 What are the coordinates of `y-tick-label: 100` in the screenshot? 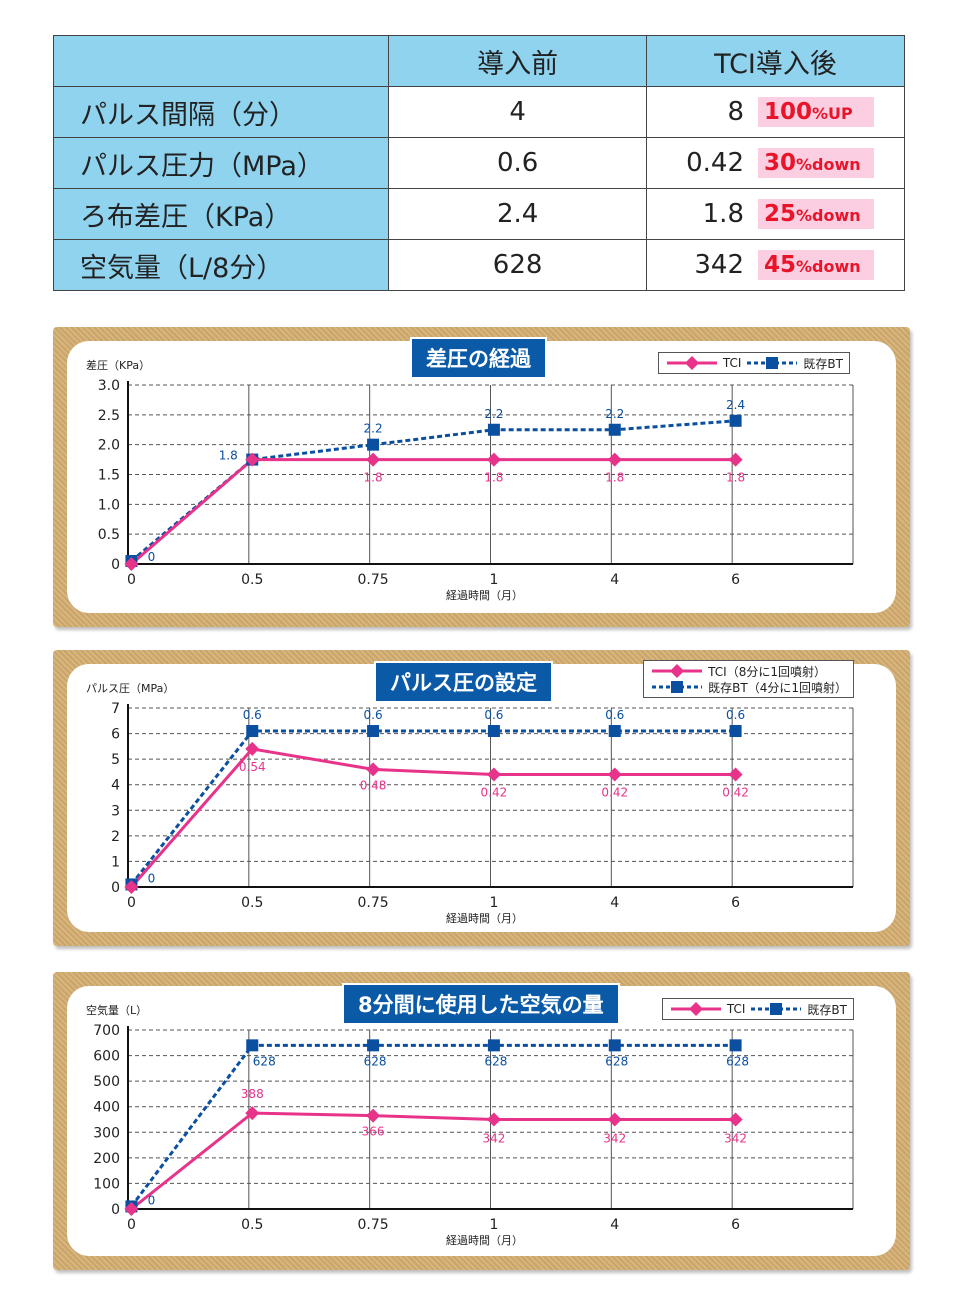 It's located at (106, 1184).